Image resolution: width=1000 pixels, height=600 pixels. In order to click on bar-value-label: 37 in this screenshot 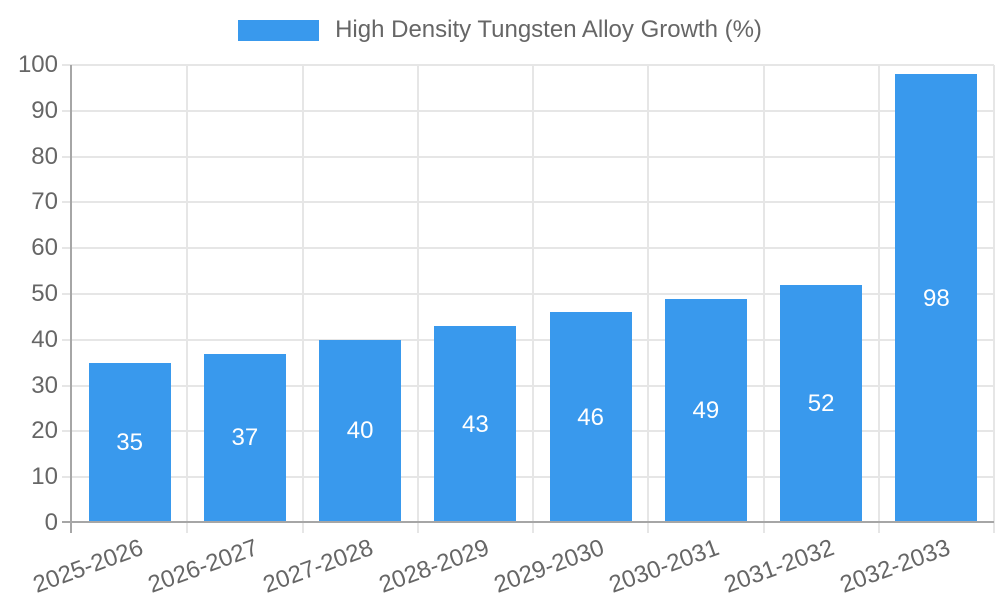, I will do `click(245, 438)`.